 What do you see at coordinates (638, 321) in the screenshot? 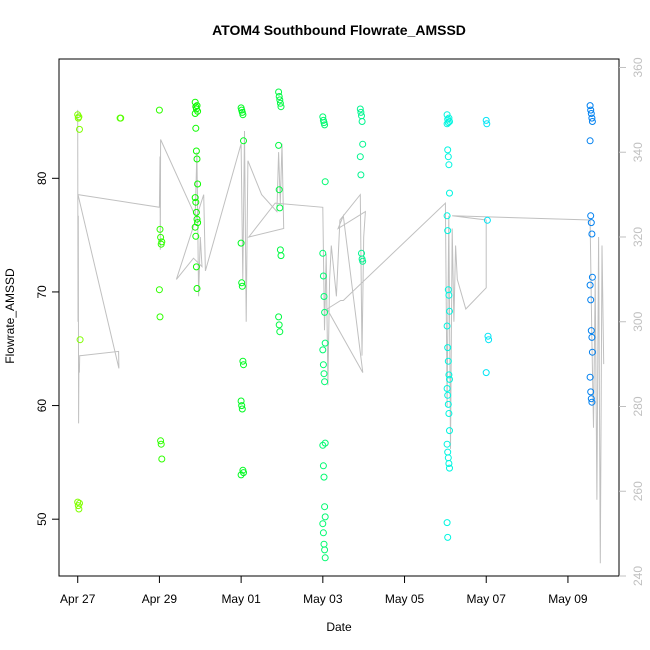
I see `y2-tick-label: 300` at bounding box center [638, 321].